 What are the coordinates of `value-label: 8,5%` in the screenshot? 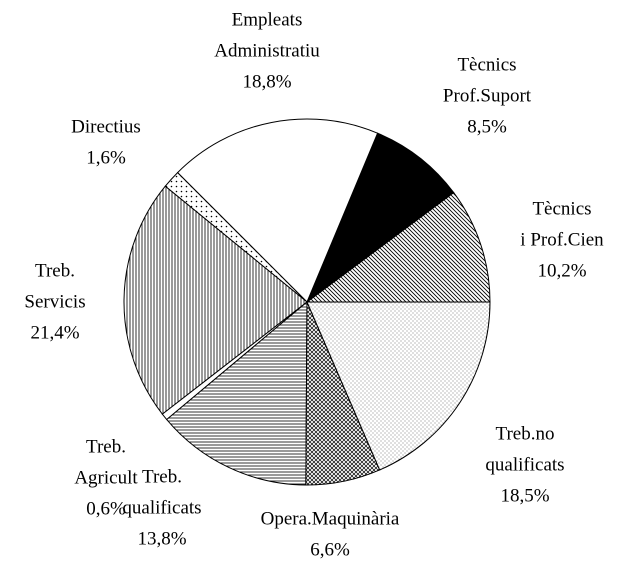 It's located at (487, 126).